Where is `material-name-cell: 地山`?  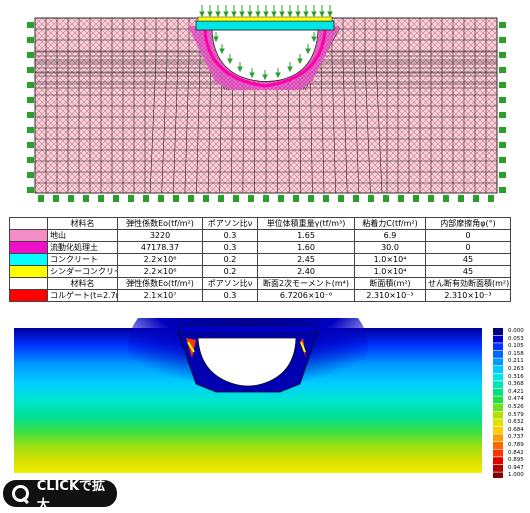 material-name-cell: 地山 is located at coordinates (83, 236).